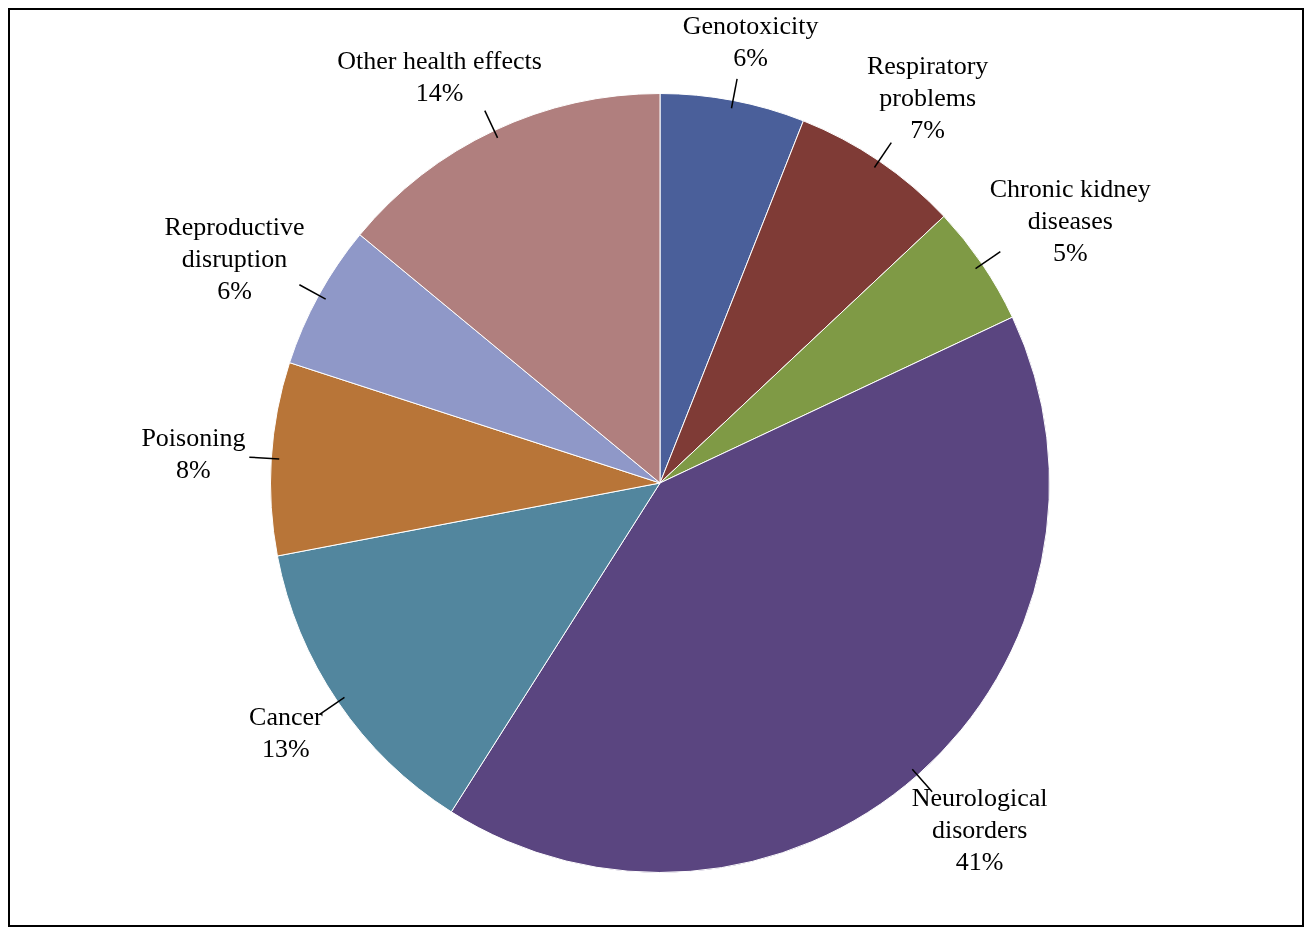 The width and height of the screenshot is (1312, 935). Describe the element at coordinates (234, 242) in the screenshot. I see `slice-label: Reproductive disruption` at that location.